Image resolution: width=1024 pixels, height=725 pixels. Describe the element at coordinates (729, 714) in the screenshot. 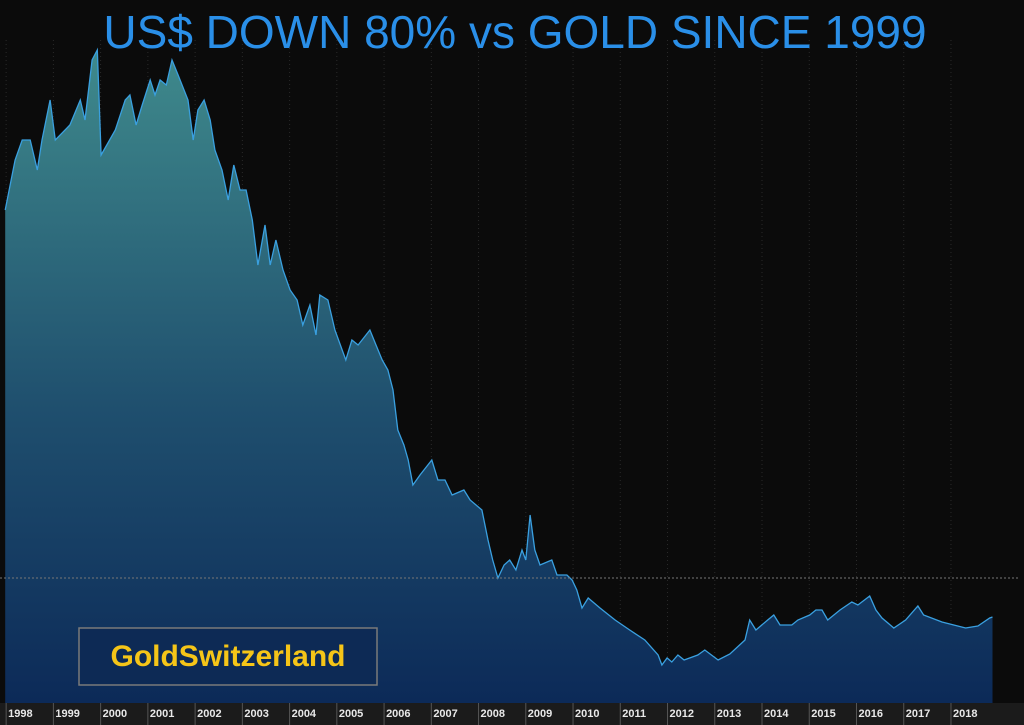

I see `x-tick-label: 2013` at that location.